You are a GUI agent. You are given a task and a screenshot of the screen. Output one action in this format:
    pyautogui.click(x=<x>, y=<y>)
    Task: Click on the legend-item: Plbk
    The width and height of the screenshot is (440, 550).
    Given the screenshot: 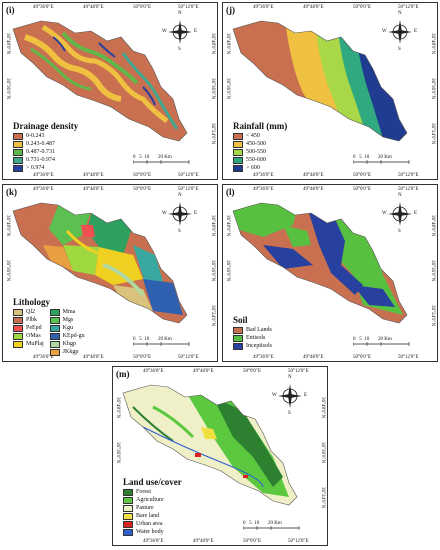 What is the action you would take?
    pyautogui.click(x=28, y=320)
    